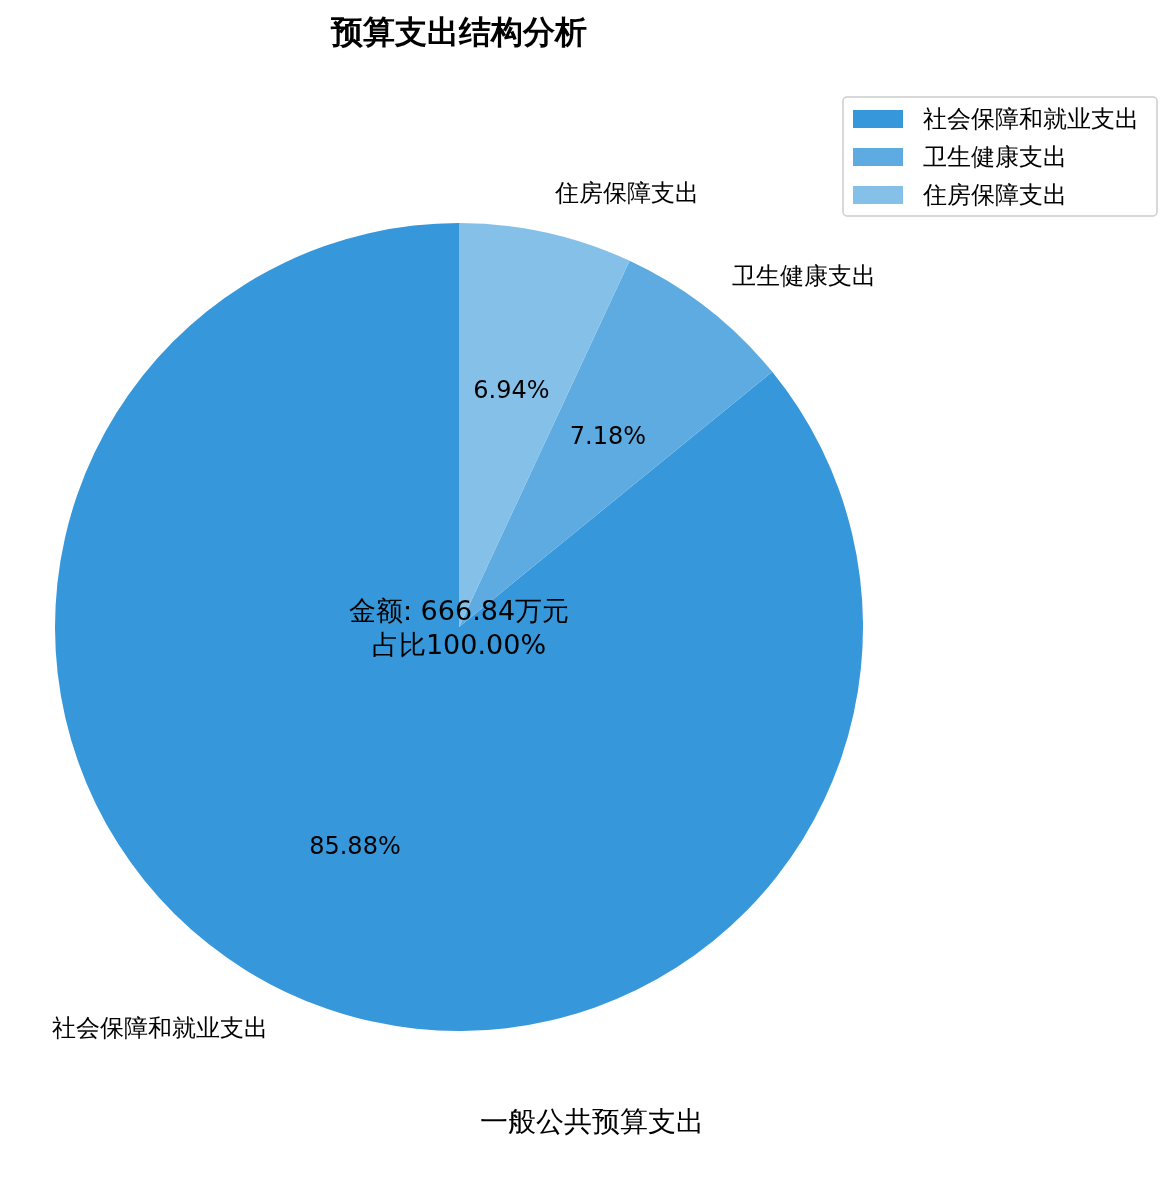 The height and width of the screenshot is (1184, 1173). Describe the element at coordinates (511, 390) in the screenshot. I see `data-label: 6.94%` at that location.